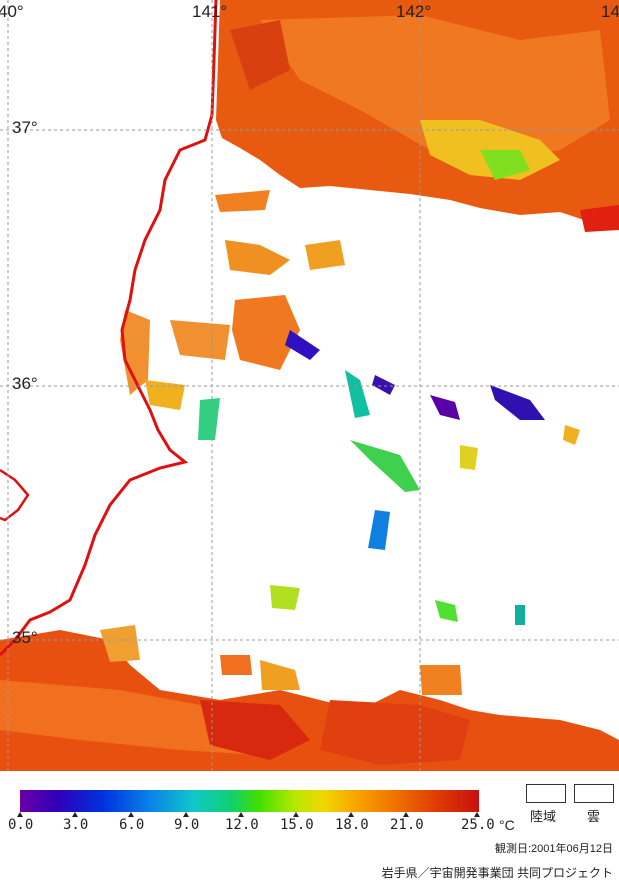 The width and height of the screenshot is (619, 881). What do you see at coordinates (25, 637) in the screenshot?
I see `lat-label-35: 35°` at bounding box center [25, 637].